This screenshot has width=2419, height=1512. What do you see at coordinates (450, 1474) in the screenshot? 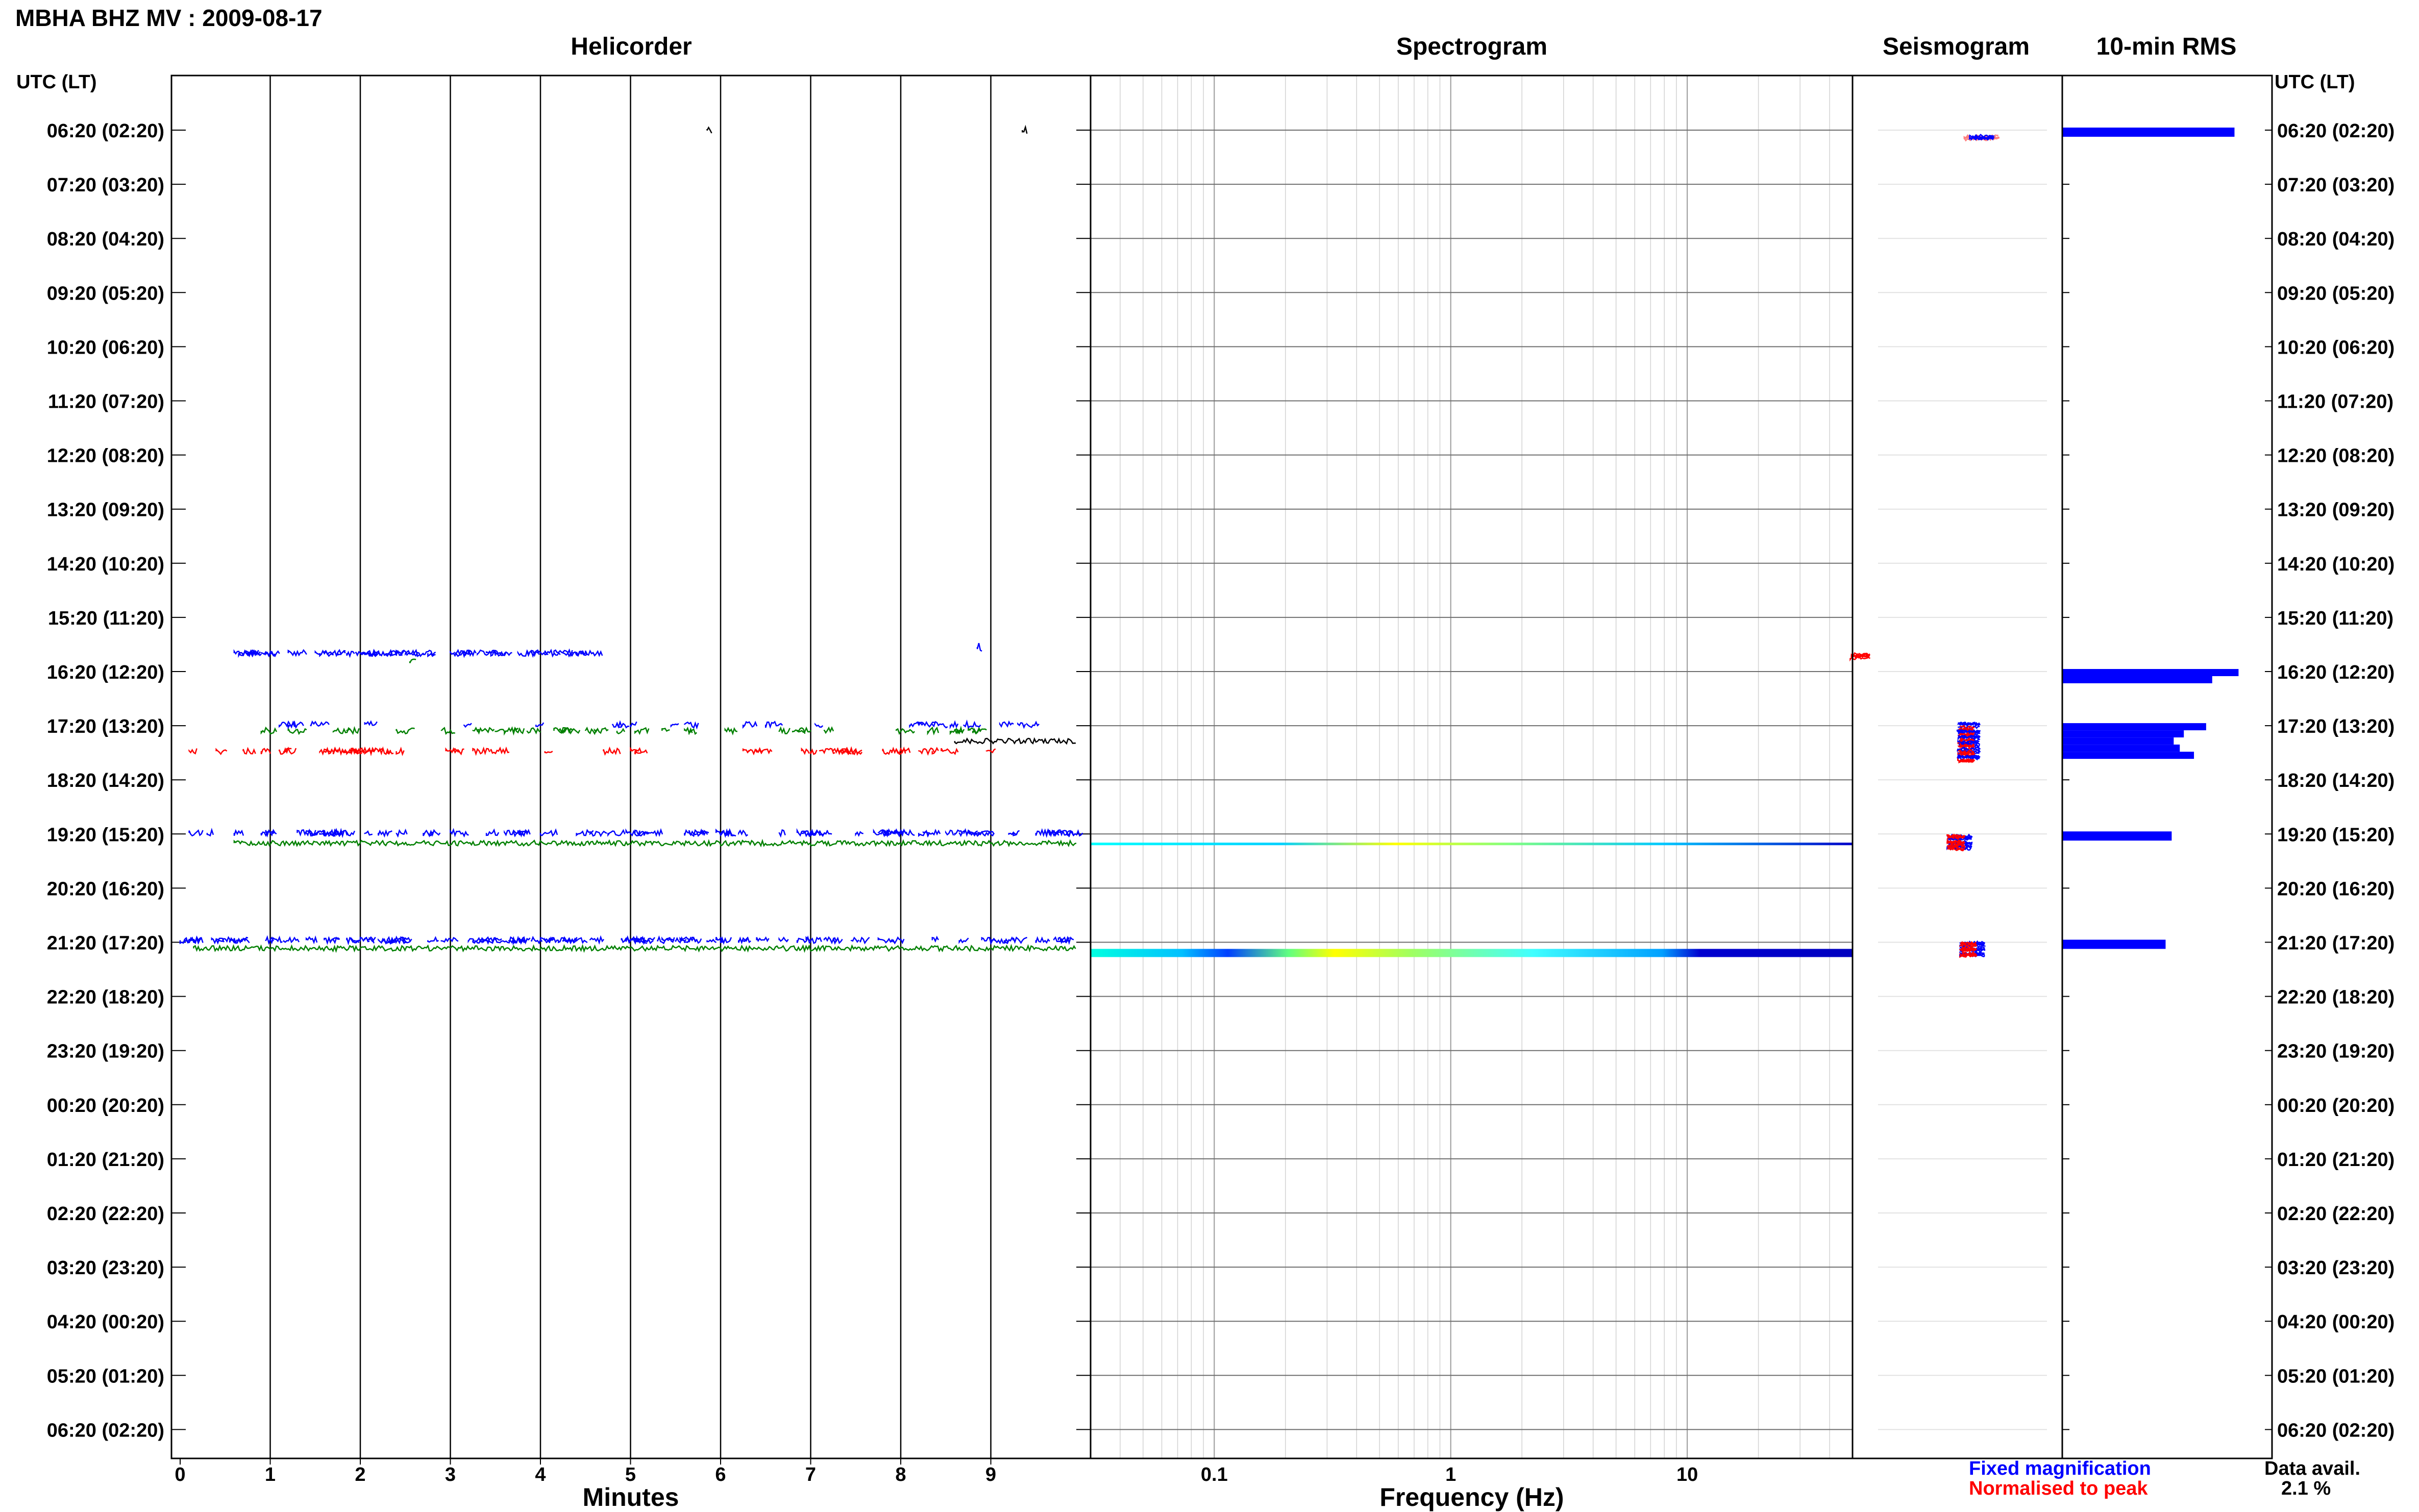
I see `minute-tick-label: 3` at bounding box center [450, 1474].